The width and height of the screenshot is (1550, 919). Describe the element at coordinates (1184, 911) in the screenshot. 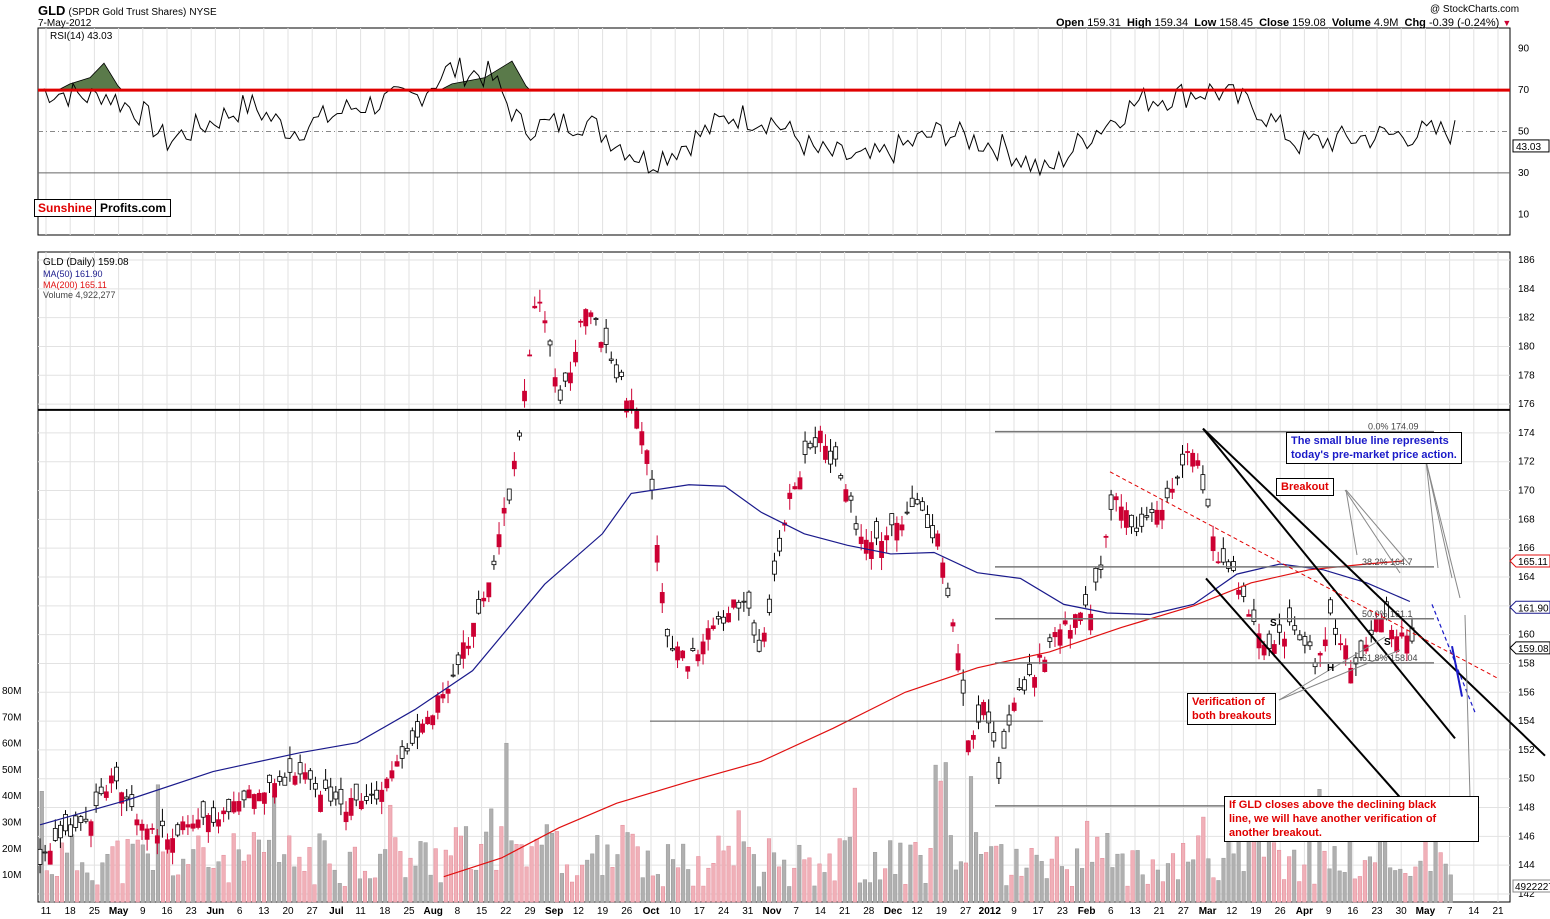

I see `x-tick-label: 27` at that location.